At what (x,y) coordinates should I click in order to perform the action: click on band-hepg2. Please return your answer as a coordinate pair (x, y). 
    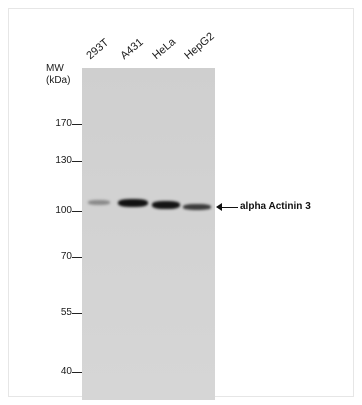
    Looking at the image, I should click on (197, 207).